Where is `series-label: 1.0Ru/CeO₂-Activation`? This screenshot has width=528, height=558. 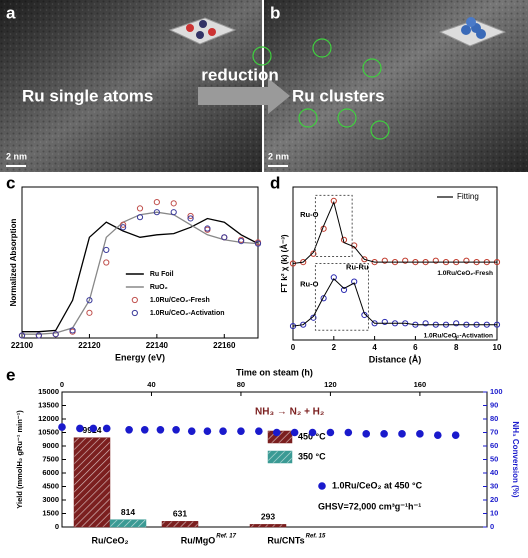 series-label: 1.0Ru/CeO₂-Activation is located at coordinates (458, 335).